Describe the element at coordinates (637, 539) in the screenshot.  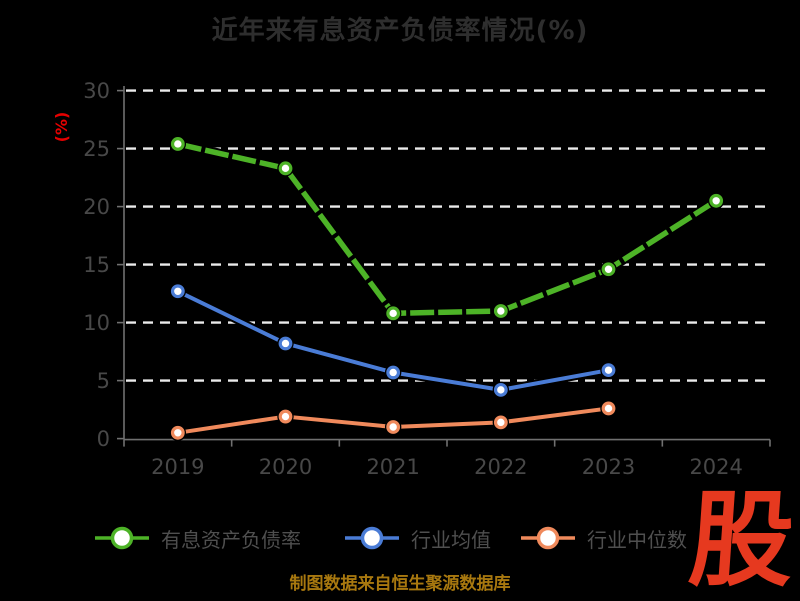
I see `legend-label-series-3: 行业中位数` at that location.